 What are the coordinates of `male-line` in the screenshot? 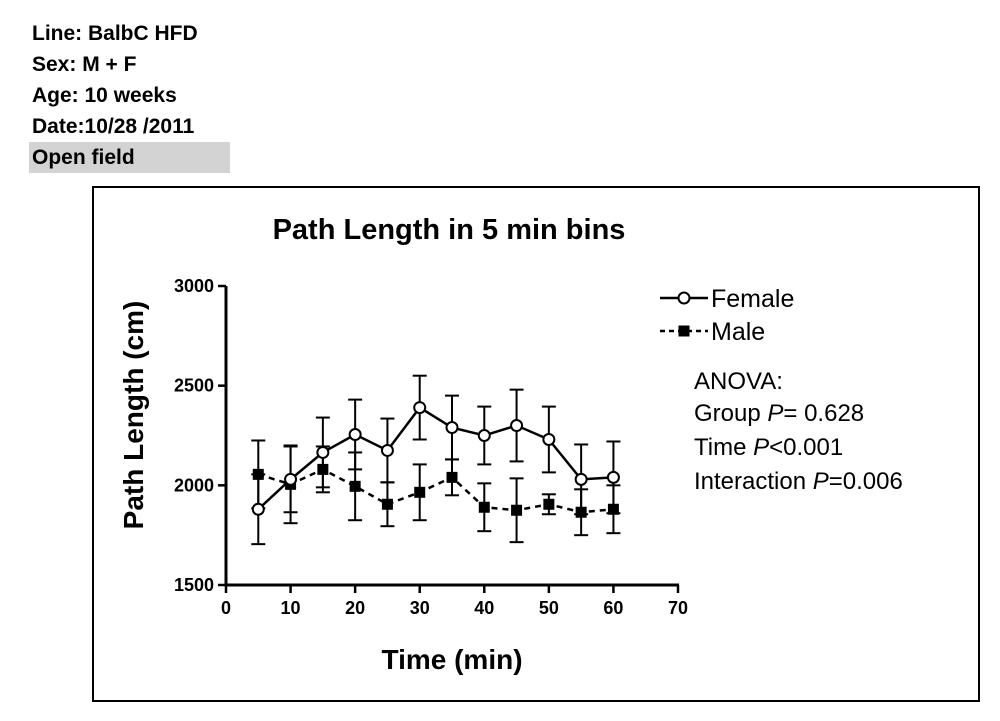 It's located at (435, 490).